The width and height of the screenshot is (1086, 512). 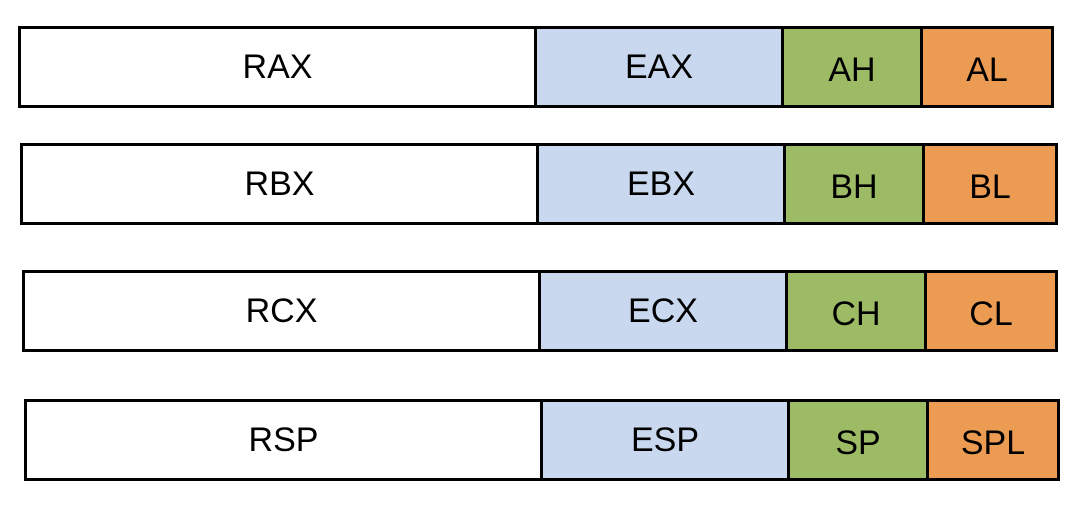 What do you see at coordinates (852, 69) in the screenshot?
I see `high-byte-label: AH` at bounding box center [852, 69].